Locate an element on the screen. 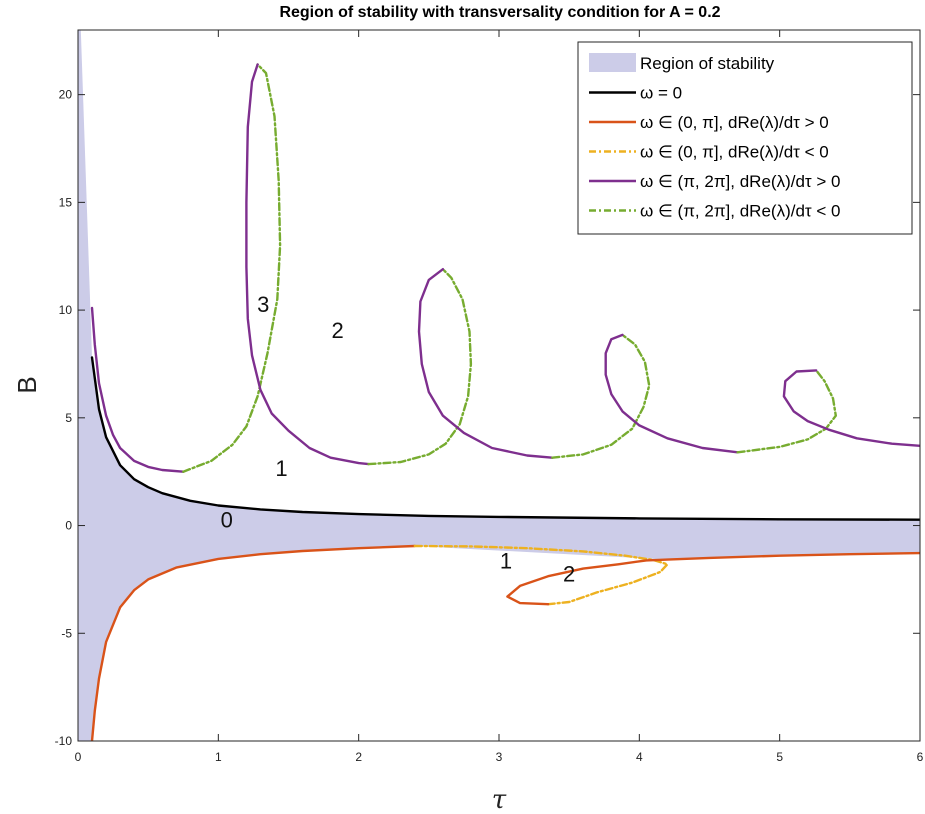  y-tick-label: 5 is located at coordinates (68, 418).